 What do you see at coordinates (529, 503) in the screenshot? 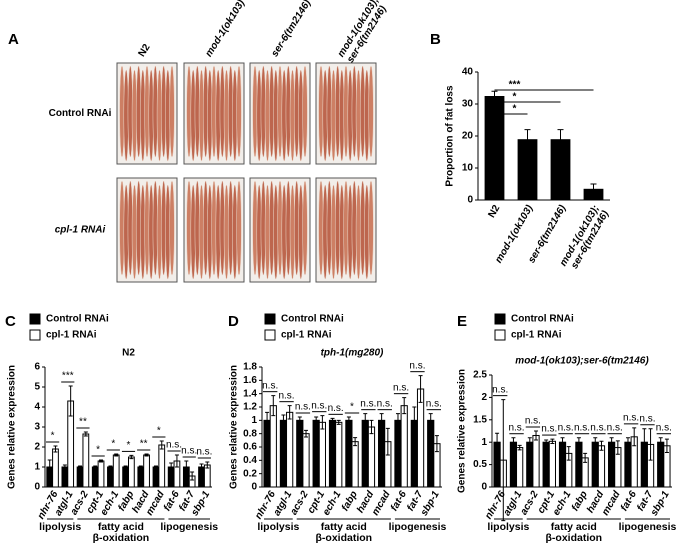
I see `x-tick-label: acs-2` at bounding box center [529, 503].